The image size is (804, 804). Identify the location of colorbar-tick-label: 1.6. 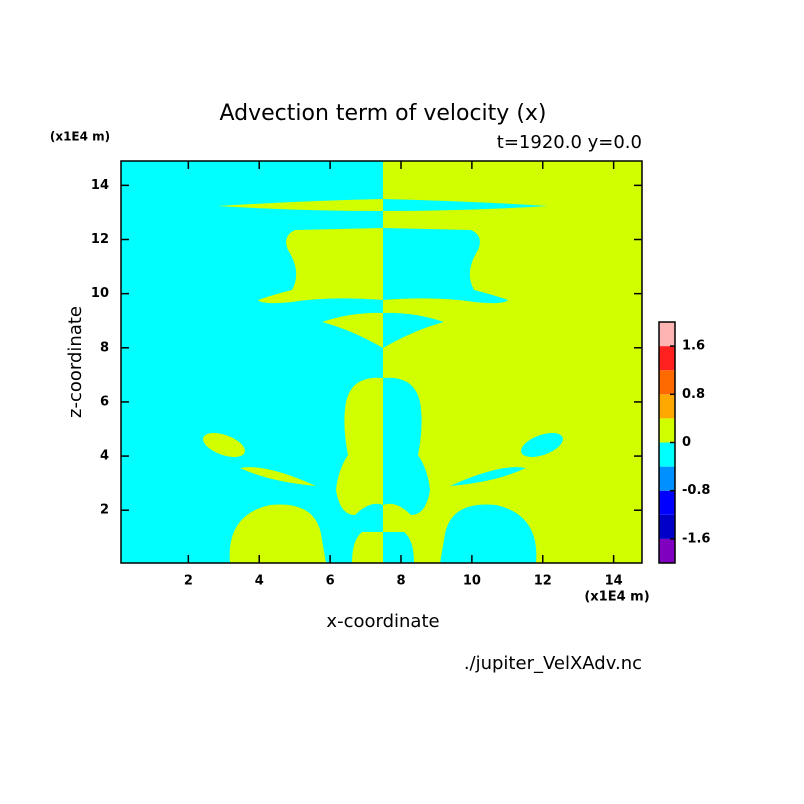
(693, 346).